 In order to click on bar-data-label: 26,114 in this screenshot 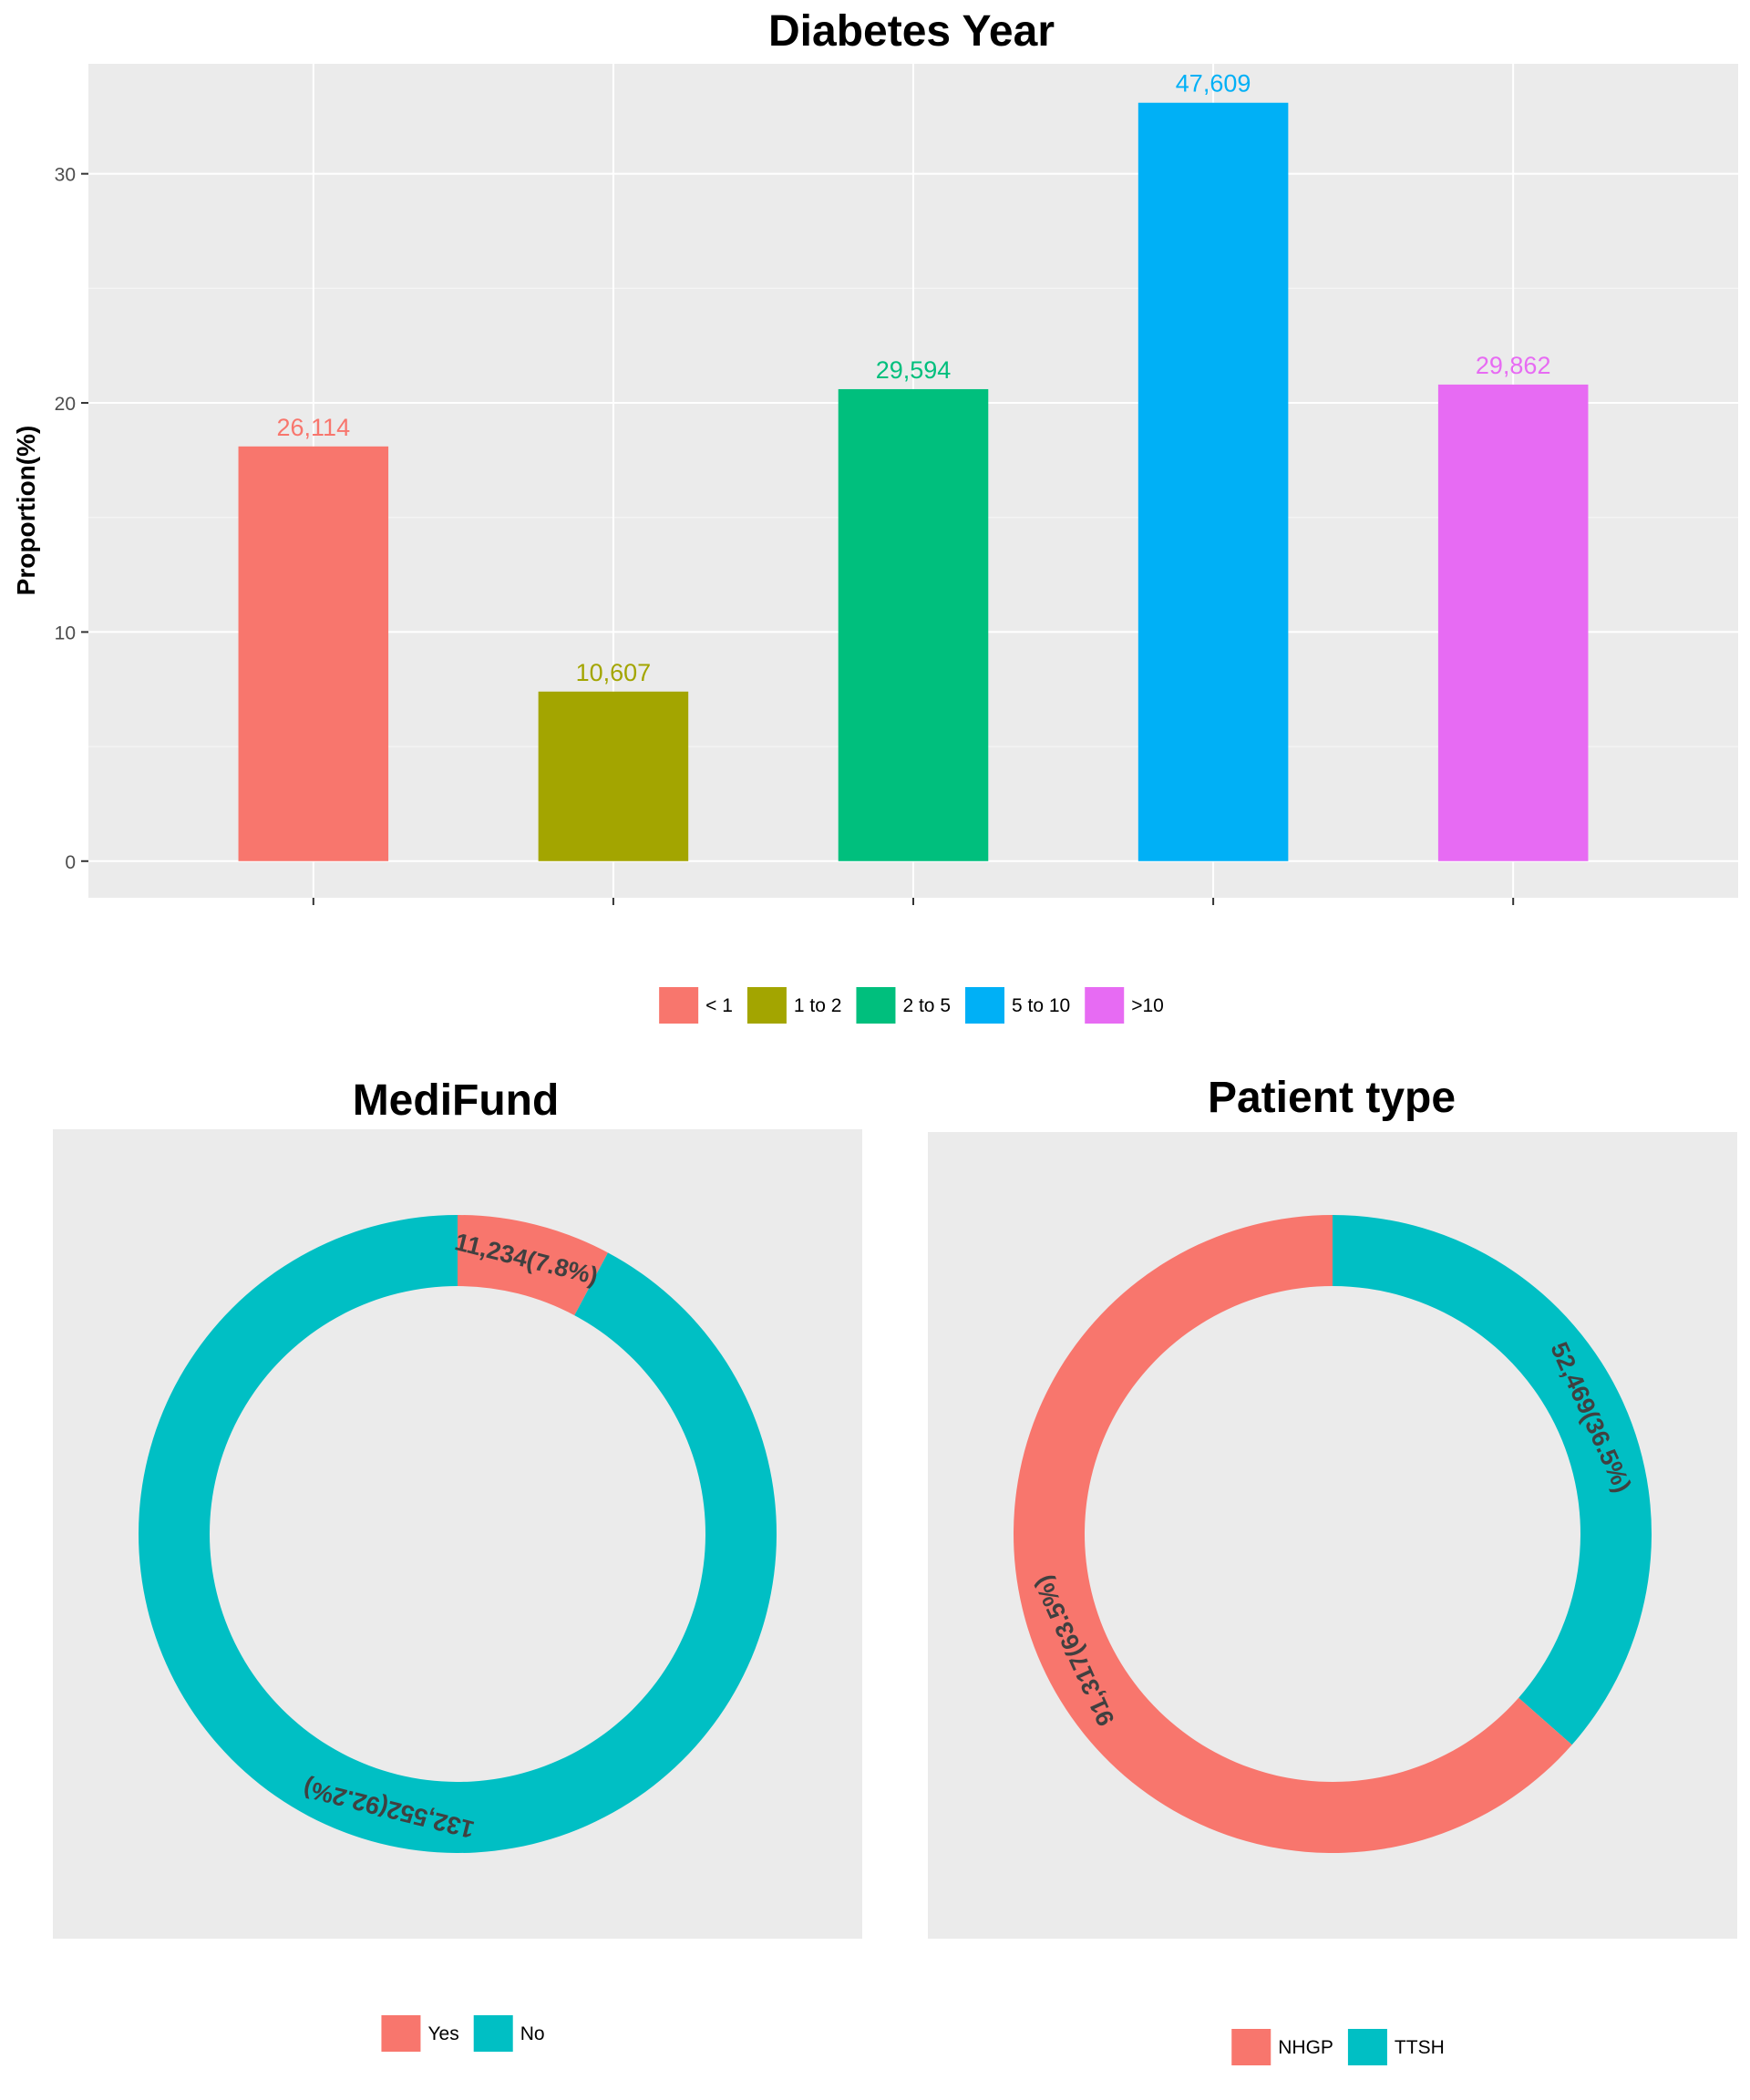, I will do `click(314, 428)`.